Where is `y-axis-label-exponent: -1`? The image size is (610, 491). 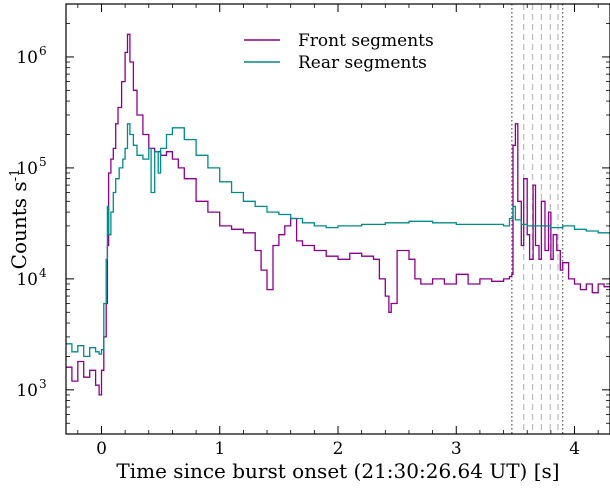 y-axis-label-exponent: -1 is located at coordinates (15, 175).